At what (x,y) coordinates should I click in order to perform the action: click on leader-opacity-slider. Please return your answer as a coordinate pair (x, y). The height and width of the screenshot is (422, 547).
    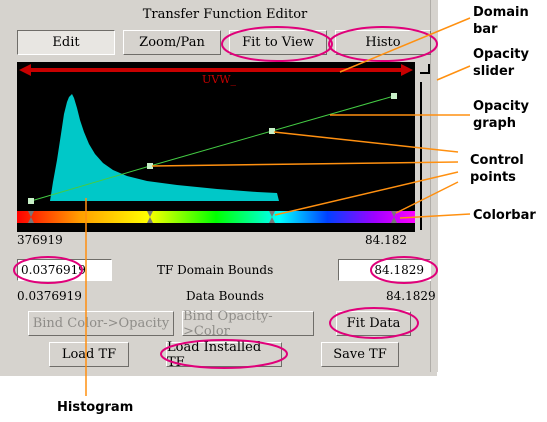
    Looking at the image, I should click on (453, 73).